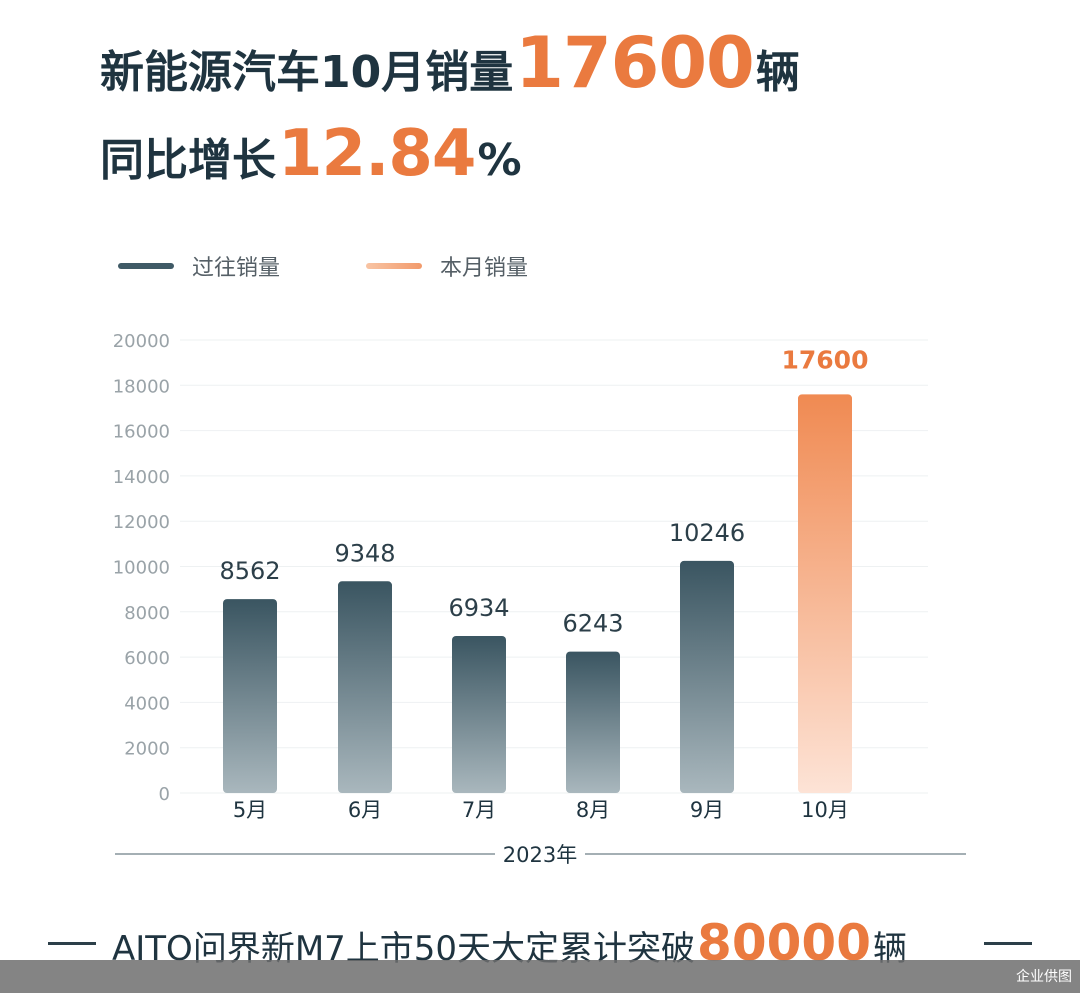  Describe the element at coordinates (499, 160) in the screenshot. I see `headline-growth-suffix: %` at that location.